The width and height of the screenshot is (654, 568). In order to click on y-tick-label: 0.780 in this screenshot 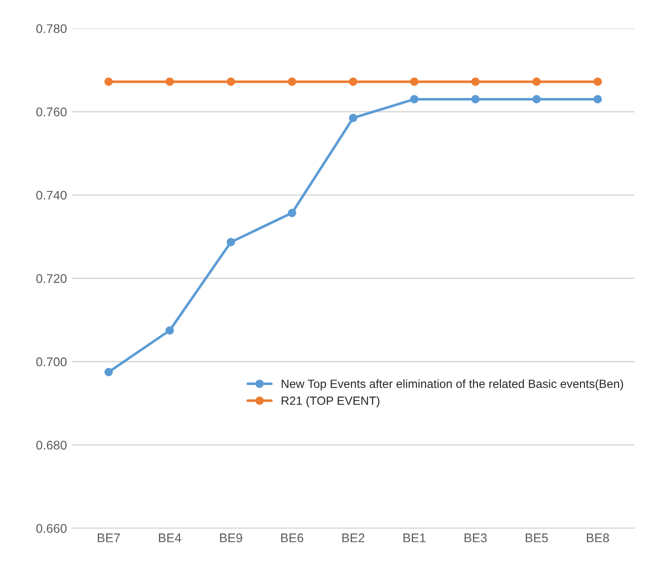, I will do `click(51, 29)`.